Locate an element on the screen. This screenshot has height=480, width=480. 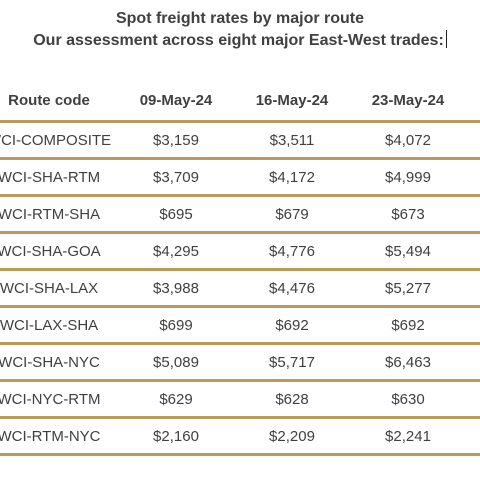
route-code-cell: WCI-RTM-SHA is located at coordinates (59, 214).